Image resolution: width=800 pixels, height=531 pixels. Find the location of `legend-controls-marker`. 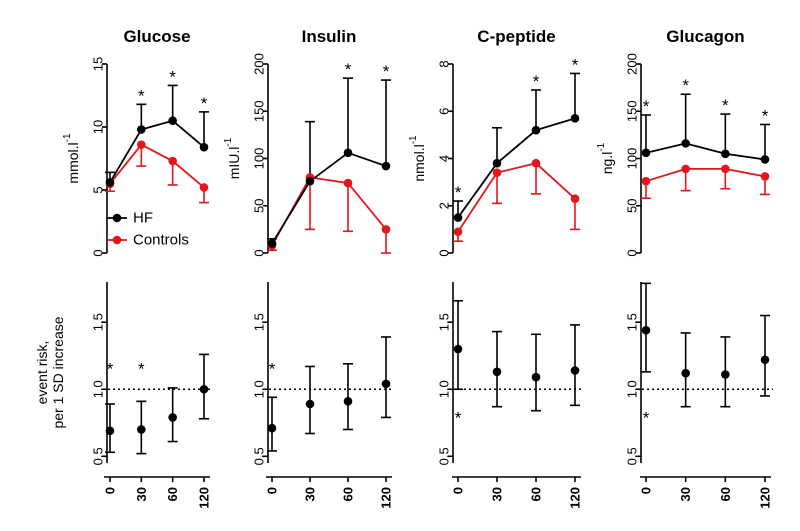

legend-controls-marker is located at coordinates (117, 240).